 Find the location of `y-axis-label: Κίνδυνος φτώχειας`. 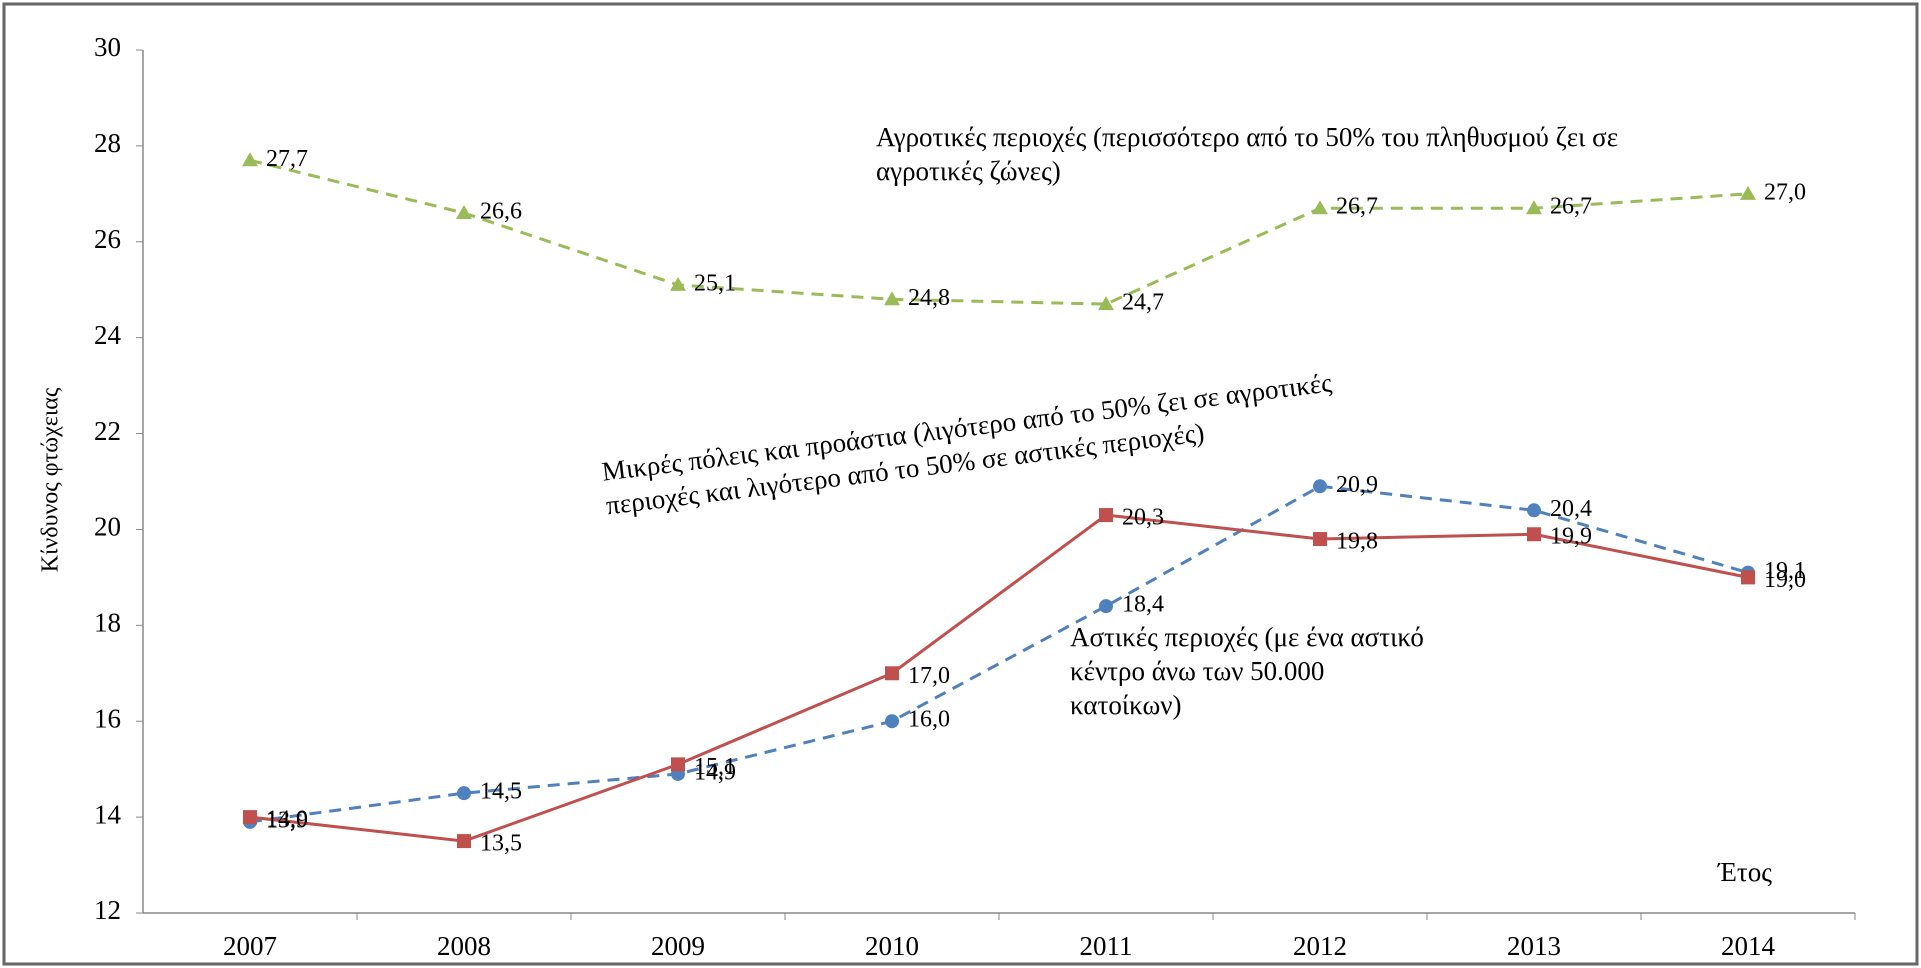

y-axis-label: Κίνδυνος φτώχειας is located at coordinates (51, 479).